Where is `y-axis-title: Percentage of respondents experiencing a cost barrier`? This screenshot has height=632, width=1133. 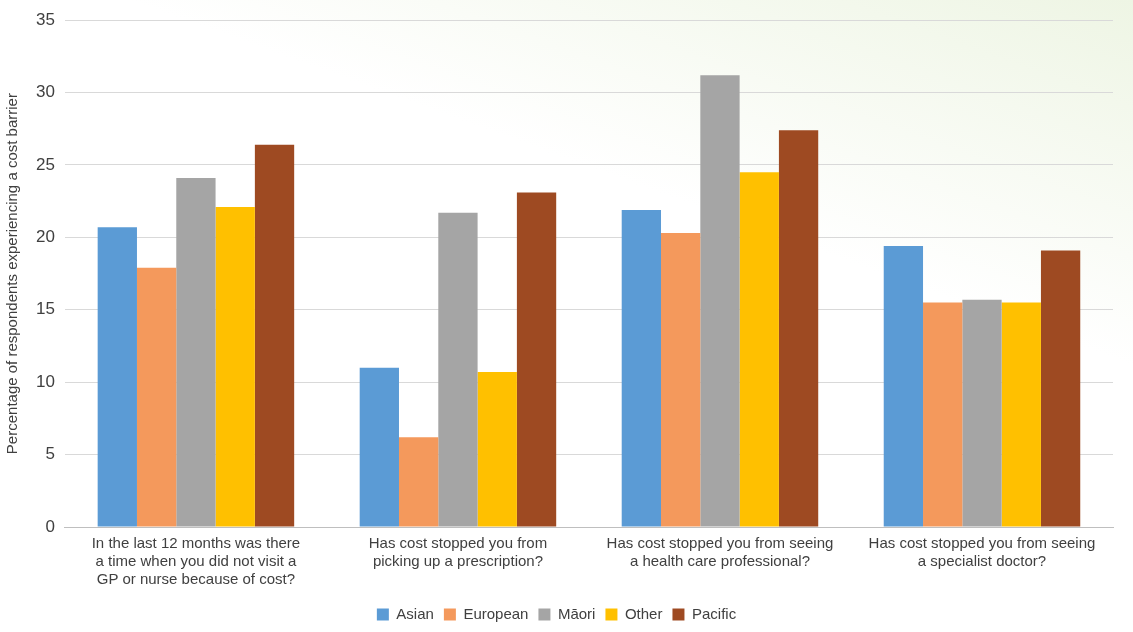 y-axis-title: Percentage of respondents experiencing a cost barrier is located at coordinates (12, 274).